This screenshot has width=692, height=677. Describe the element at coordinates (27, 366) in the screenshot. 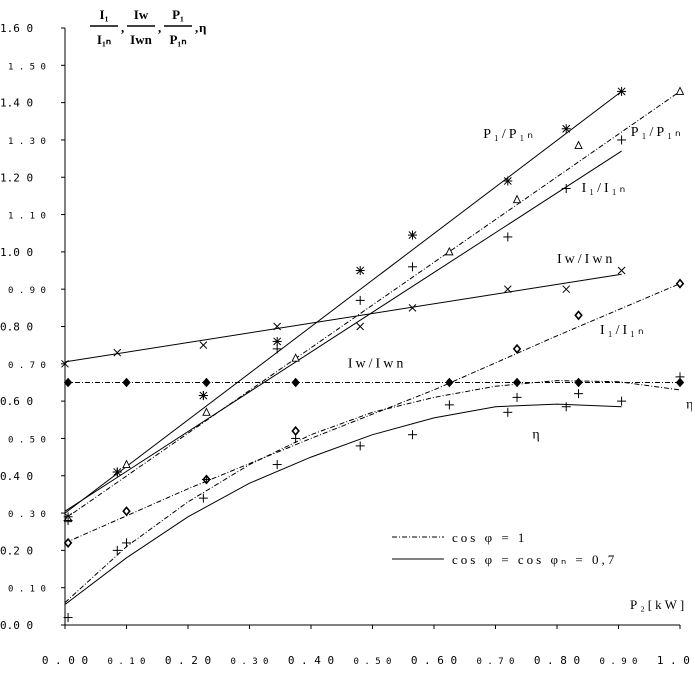

I see `y-tick-label: 0 . 7 0` at that location.